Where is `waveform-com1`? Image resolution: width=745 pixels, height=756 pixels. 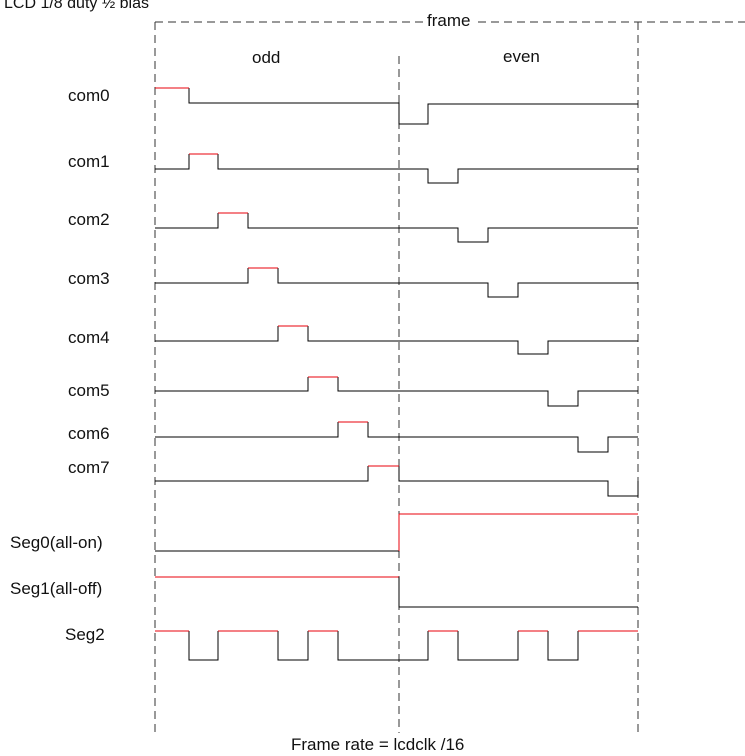
waveform-com1 is located at coordinates (396, 168).